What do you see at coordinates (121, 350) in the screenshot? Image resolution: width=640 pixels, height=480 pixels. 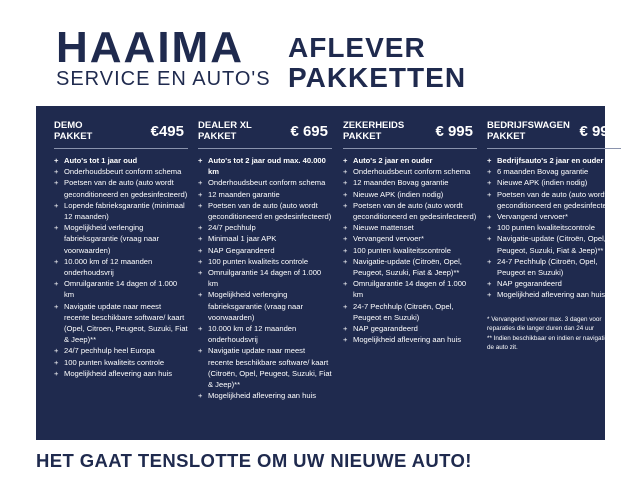 I see `feature-item: 24/7 pechhulp heel Europa` at bounding box center [121, 350].